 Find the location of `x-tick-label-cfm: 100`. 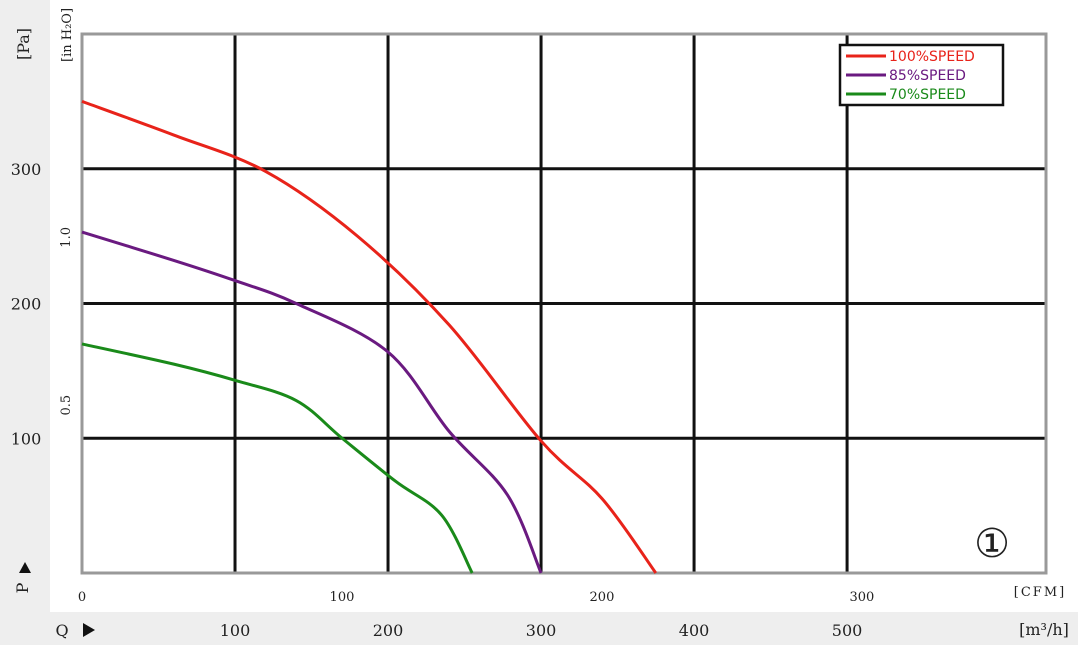

x-tick-label-cfm: 100 is located at coordinates (342, 597).